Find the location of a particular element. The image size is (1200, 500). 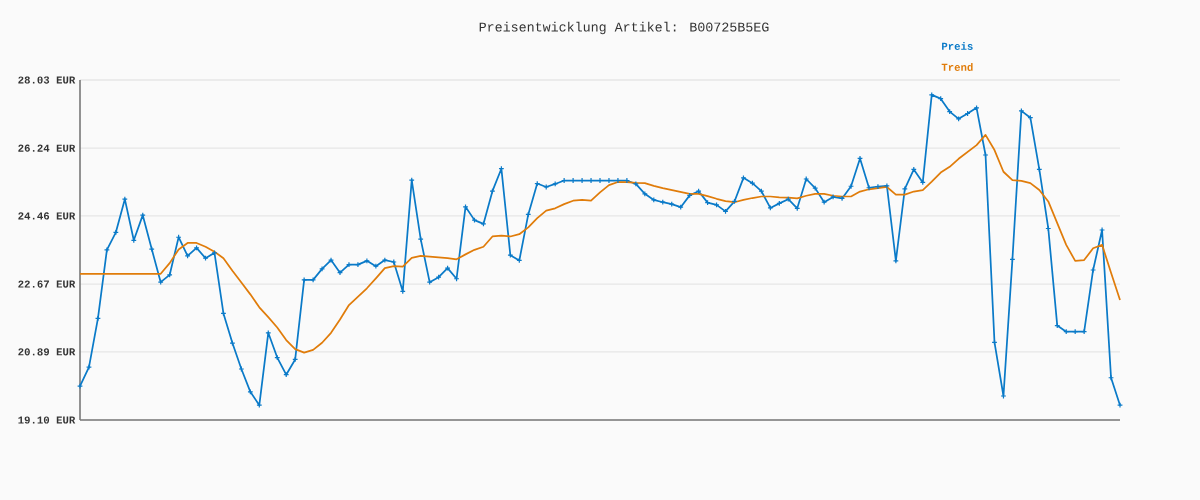

y-tick-label: 22.67 EUR is located at coordinates (47, 284).